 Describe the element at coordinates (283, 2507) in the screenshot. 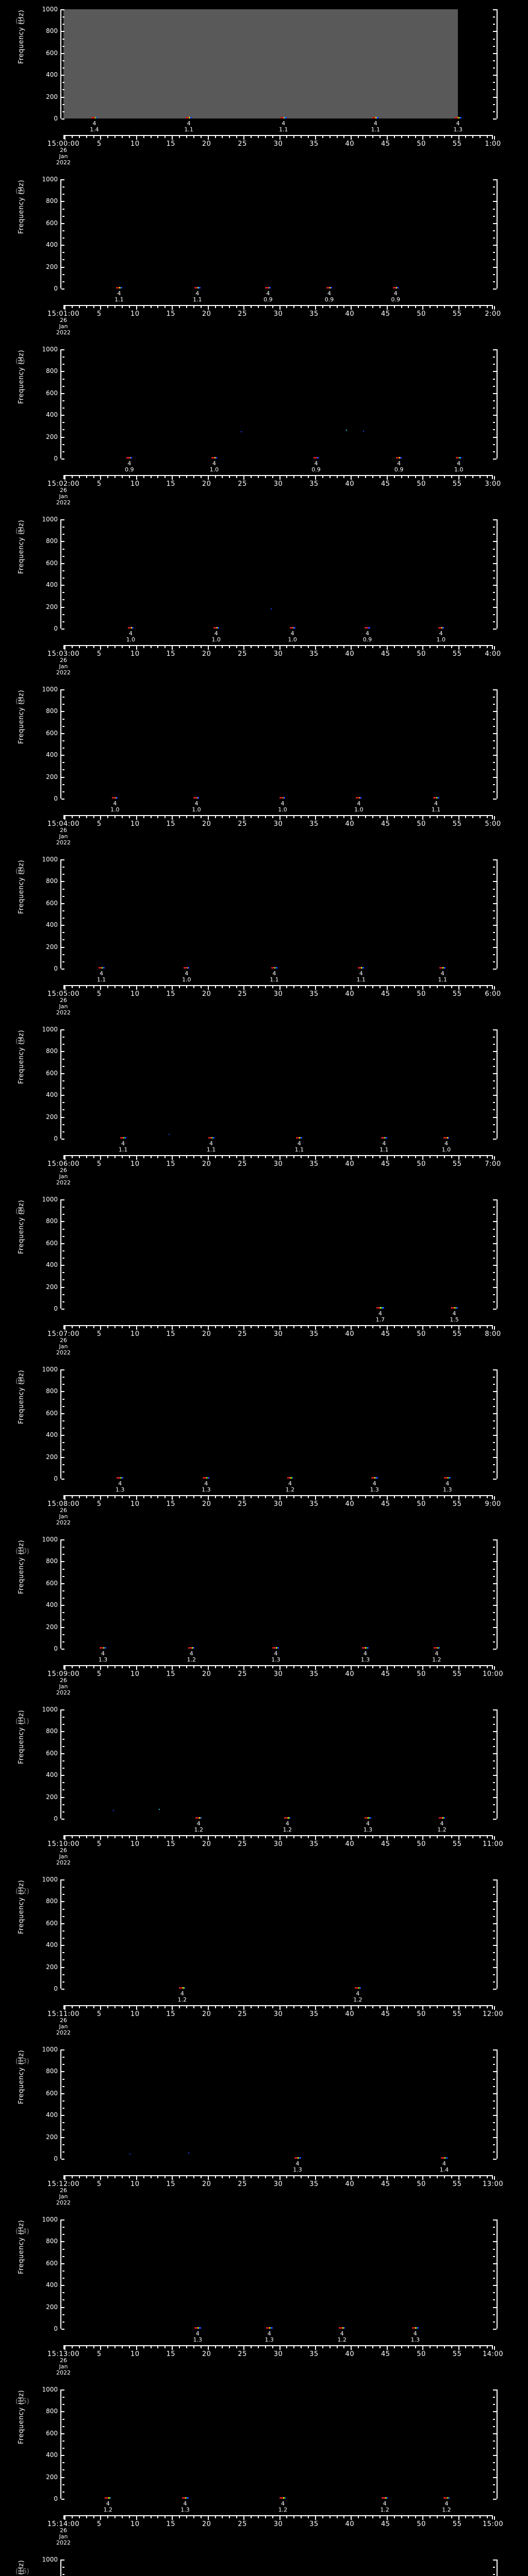

I see `detection-annotation: 4 1.2` at that location.